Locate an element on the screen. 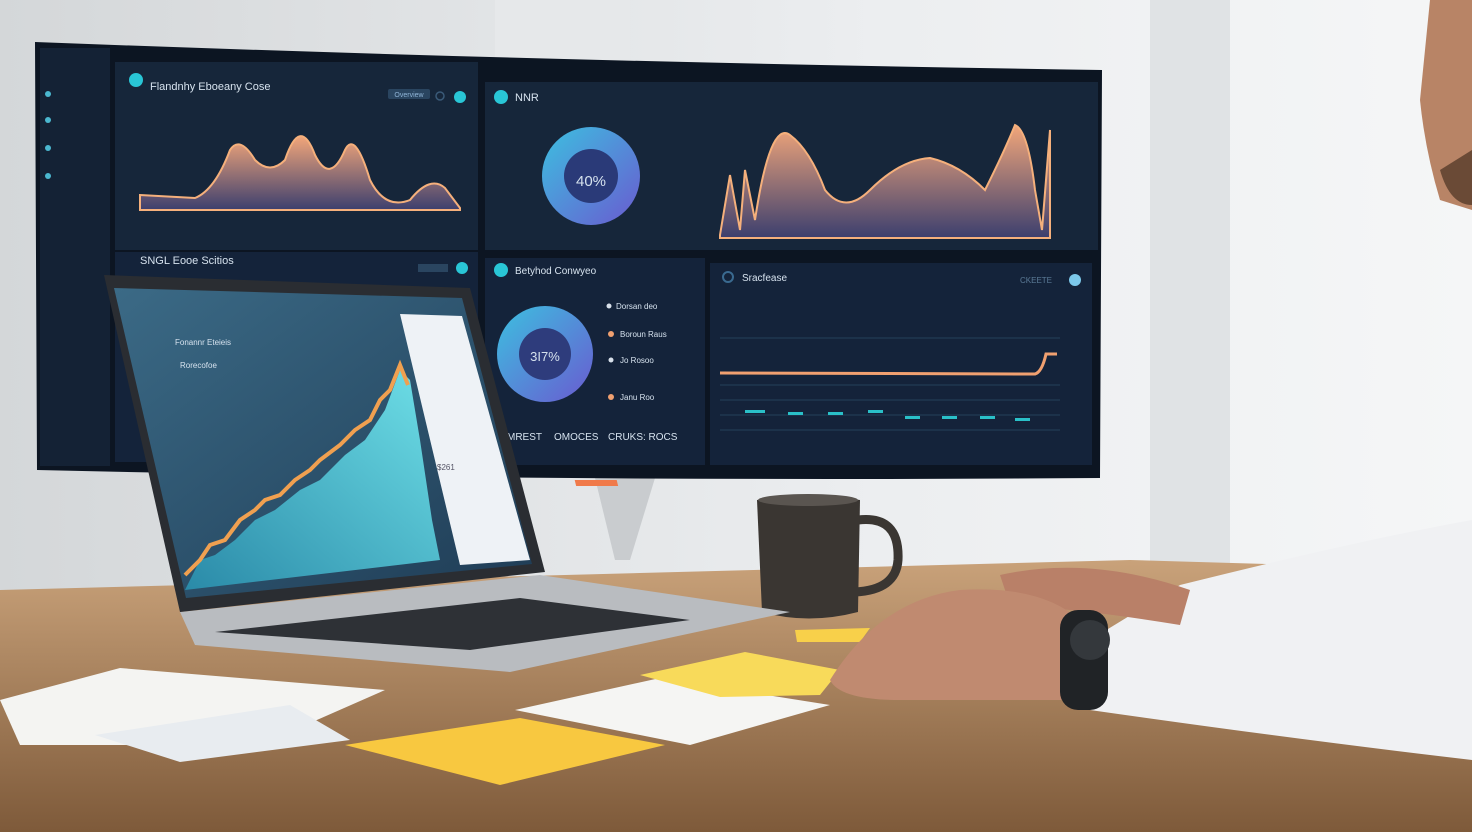 This screenshot has width=1472, height=832. panel-title: SNGL Eooe Scitios is located at coordinates (187, 261).